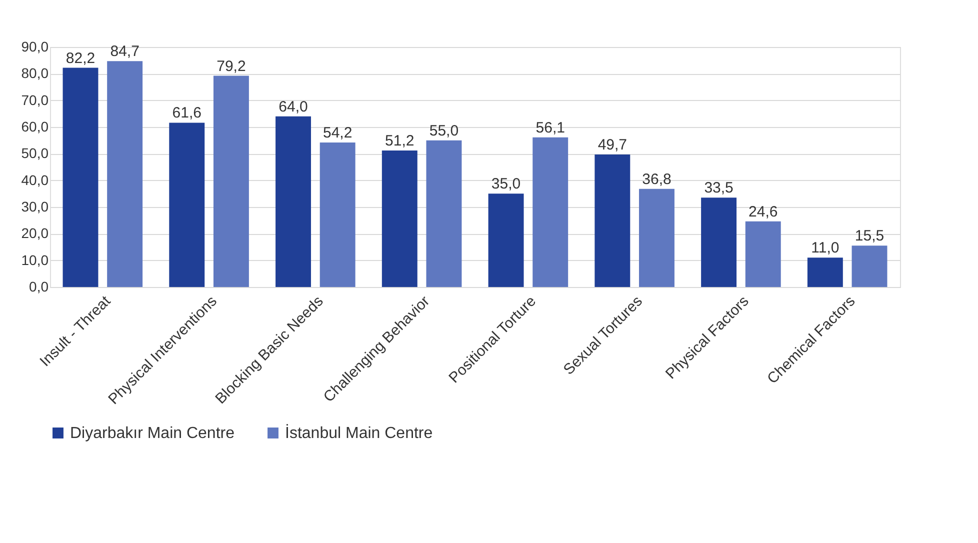  What do you see at coordinates (35, 73) in the screenshot?
I see `y-tick-label: 80,0` at bounding box center [35, 73].